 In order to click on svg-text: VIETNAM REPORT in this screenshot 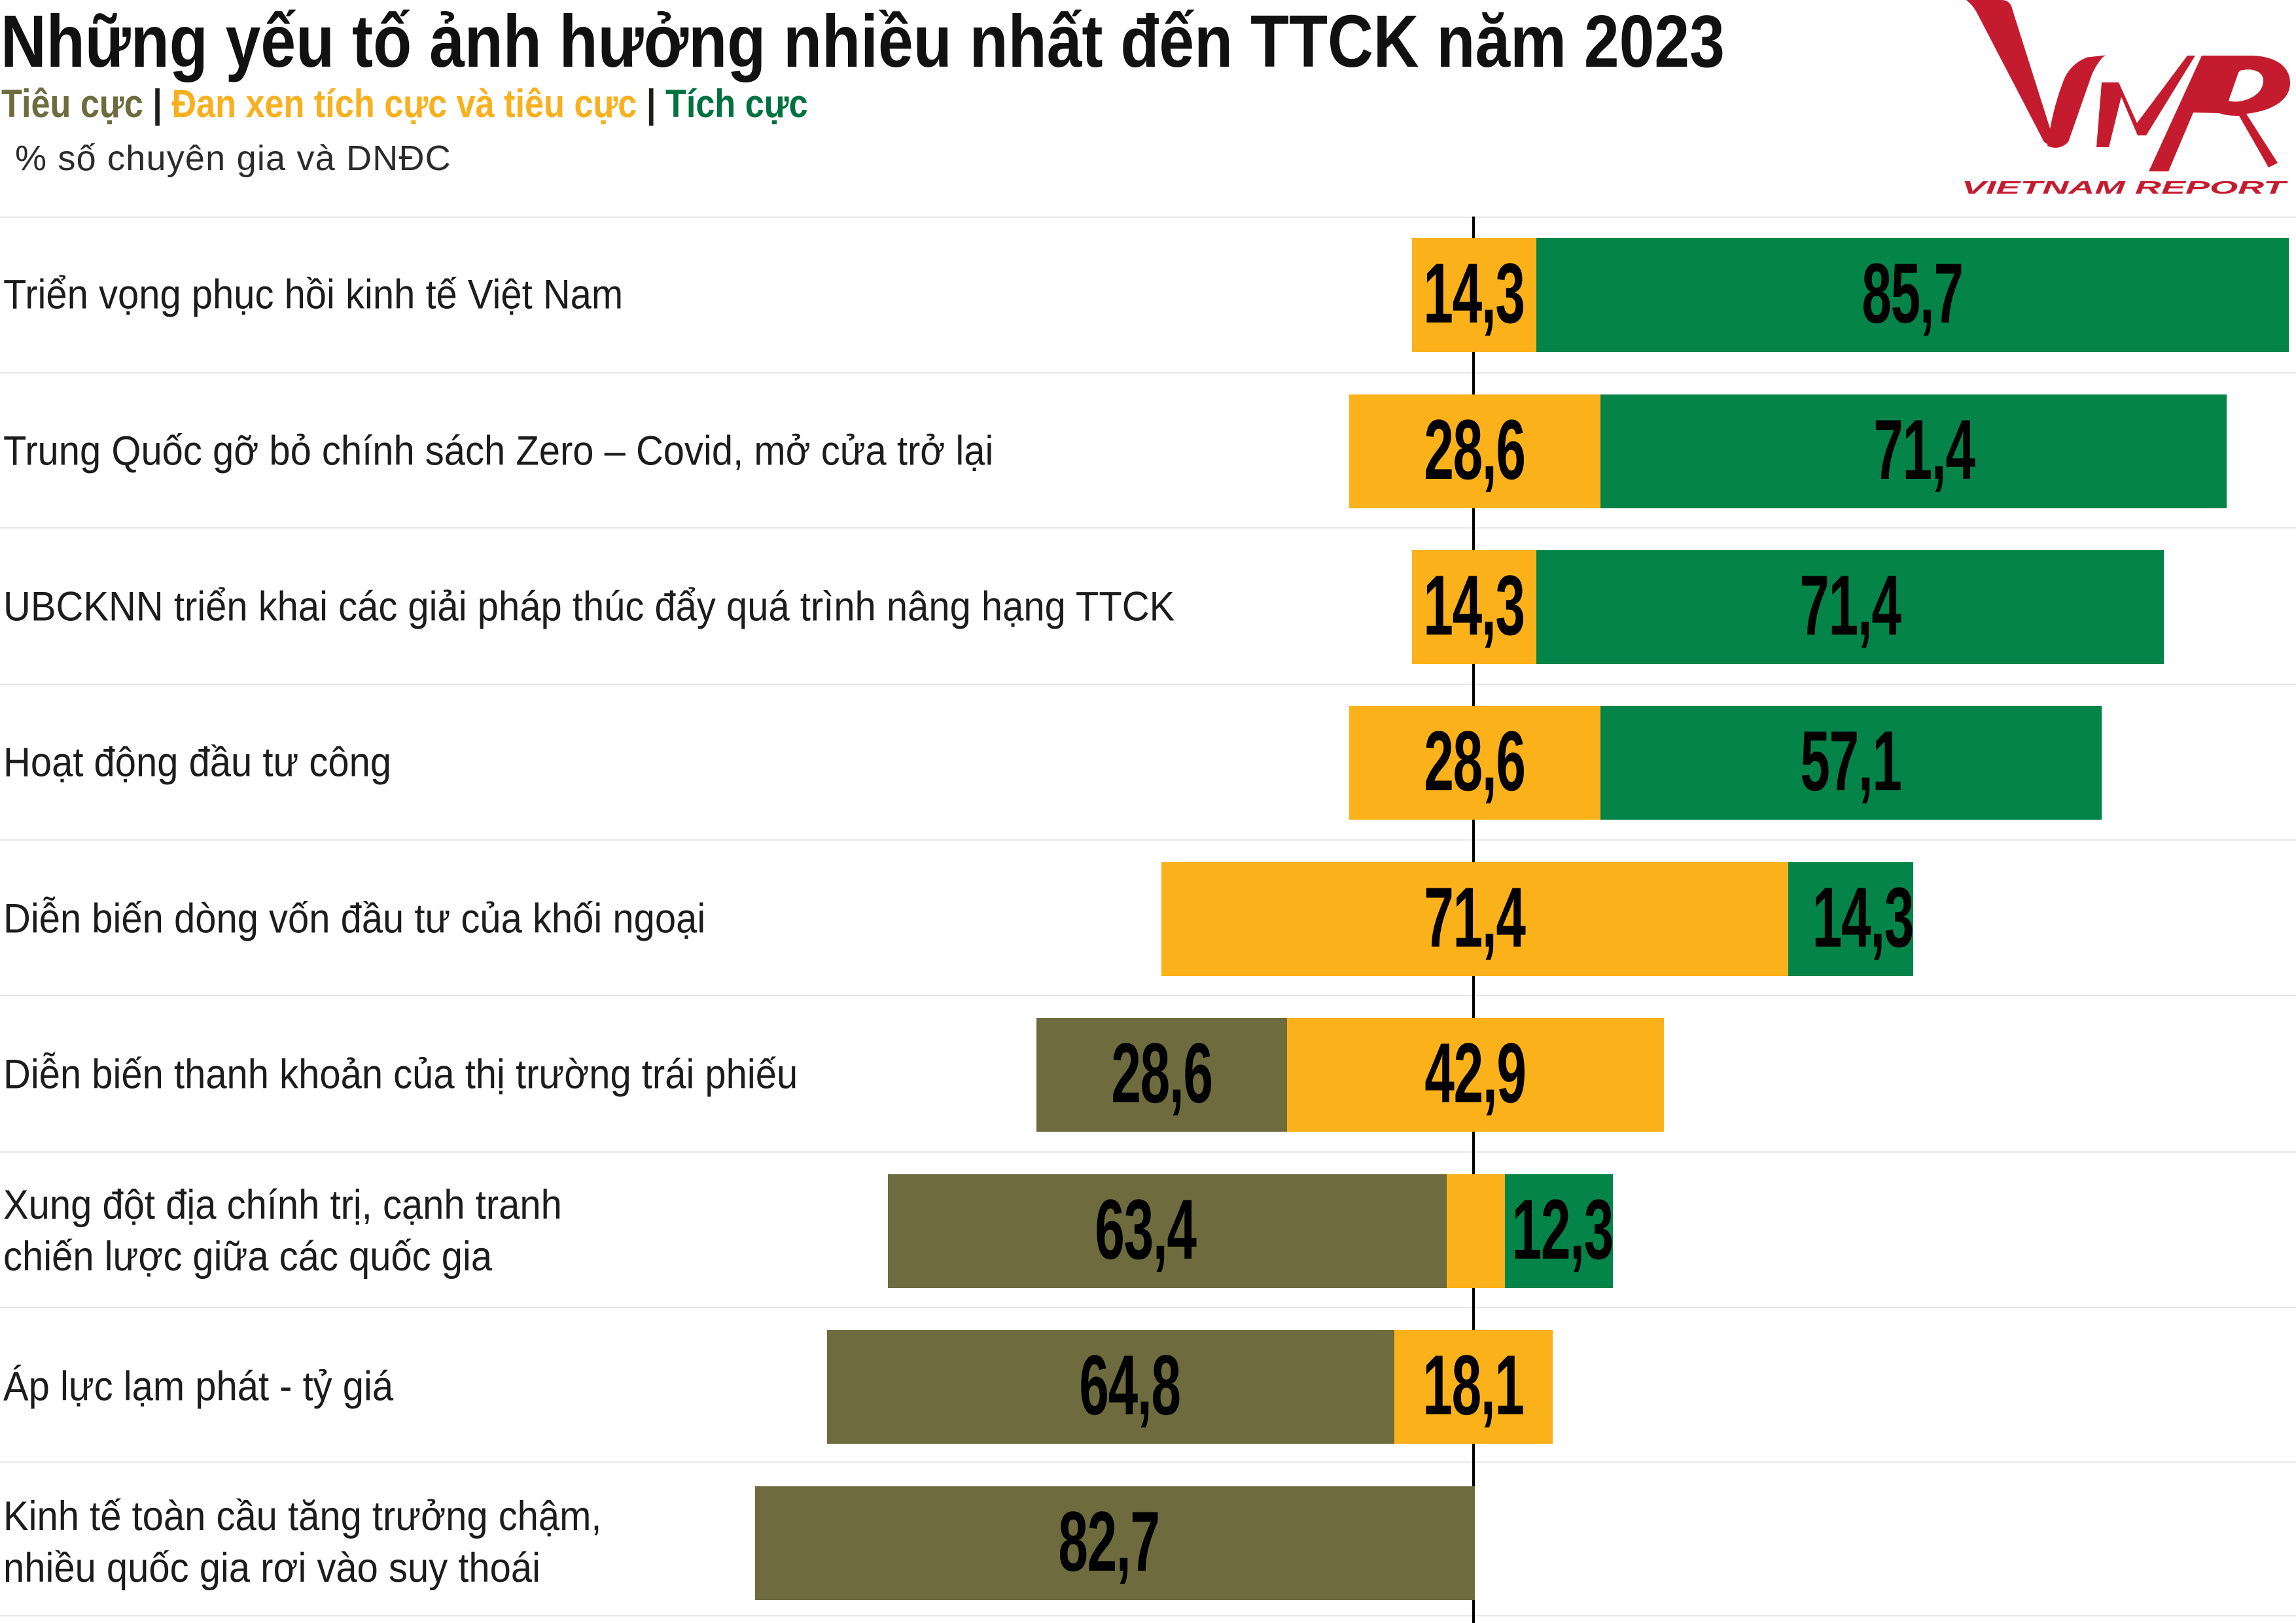, I will do `click(2125, 187)`.